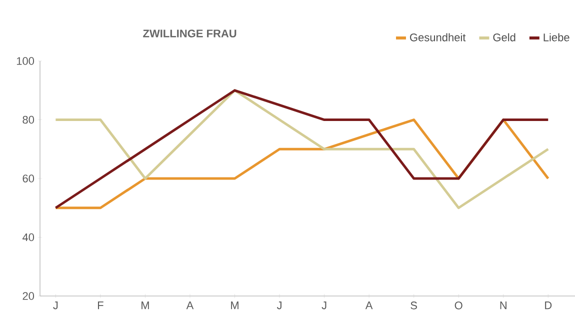 This screenshot has height=325, width=575. Describe the element at coordinates (438, 37) in the screenshot. I see `legend-label: Gesundheit` at that location.